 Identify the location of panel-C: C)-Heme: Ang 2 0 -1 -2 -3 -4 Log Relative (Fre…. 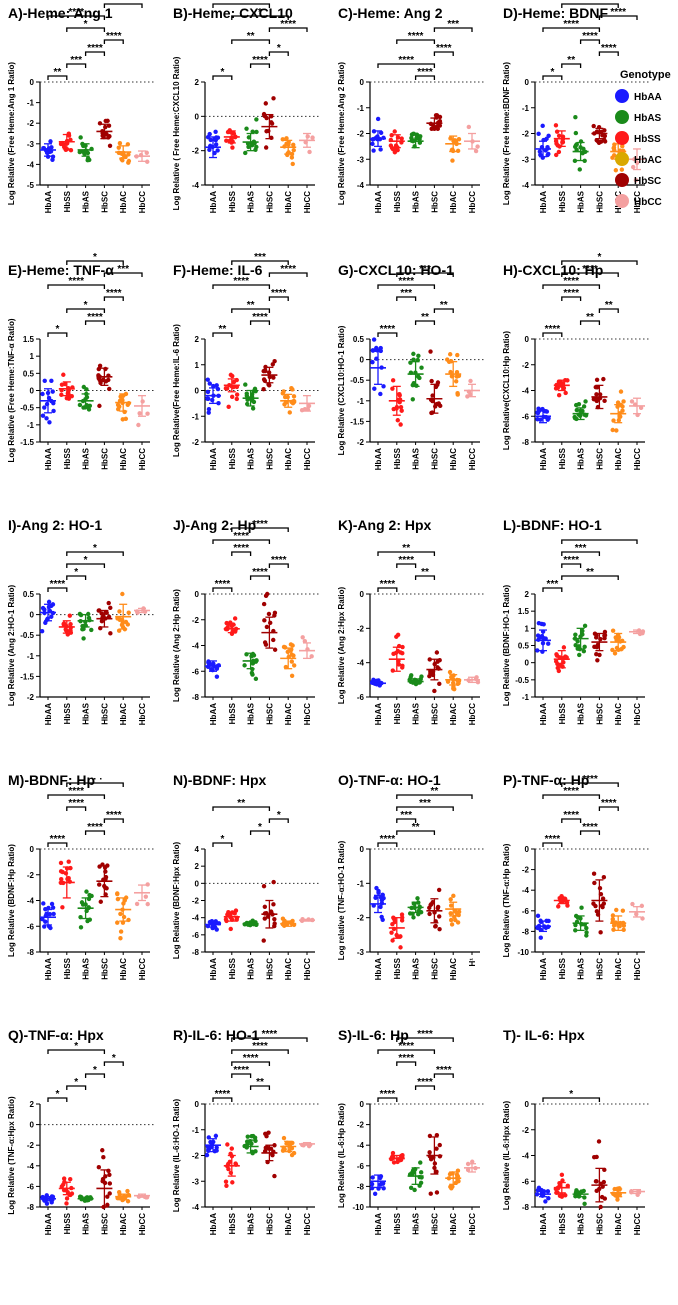
(411, 109).